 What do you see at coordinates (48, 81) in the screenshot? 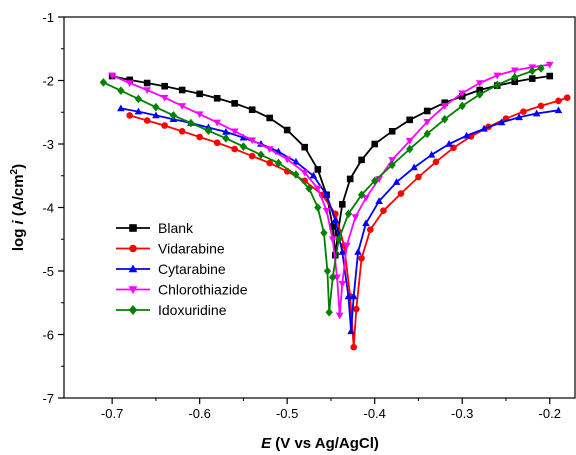
I see `y-tick-label: -2` at bounding box center [48, 81].